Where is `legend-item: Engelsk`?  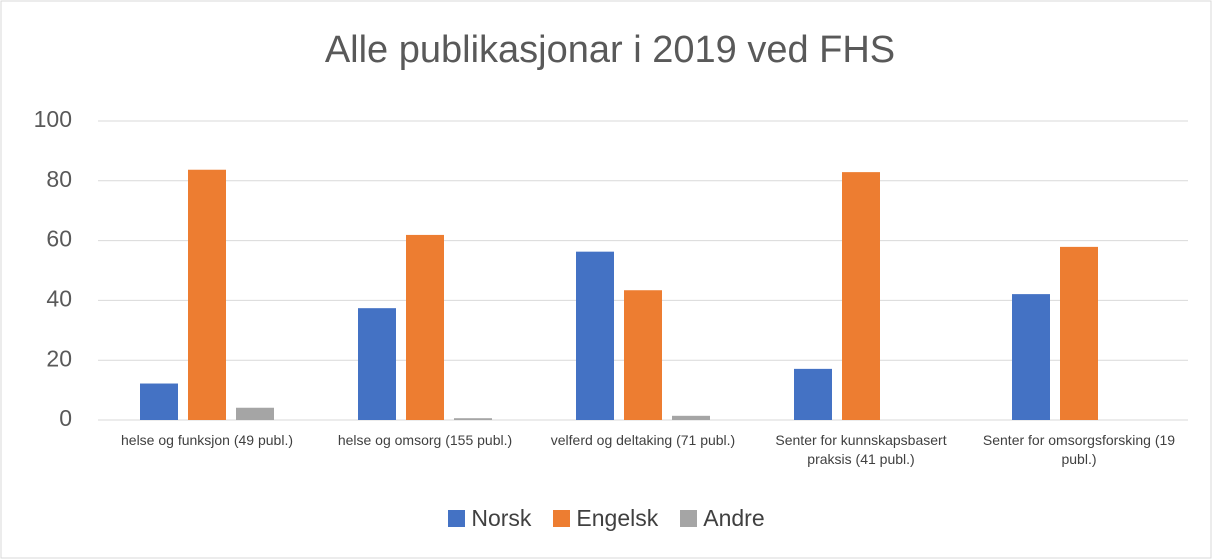 legend-item: Engelsk is located at coordinates (605, 518).